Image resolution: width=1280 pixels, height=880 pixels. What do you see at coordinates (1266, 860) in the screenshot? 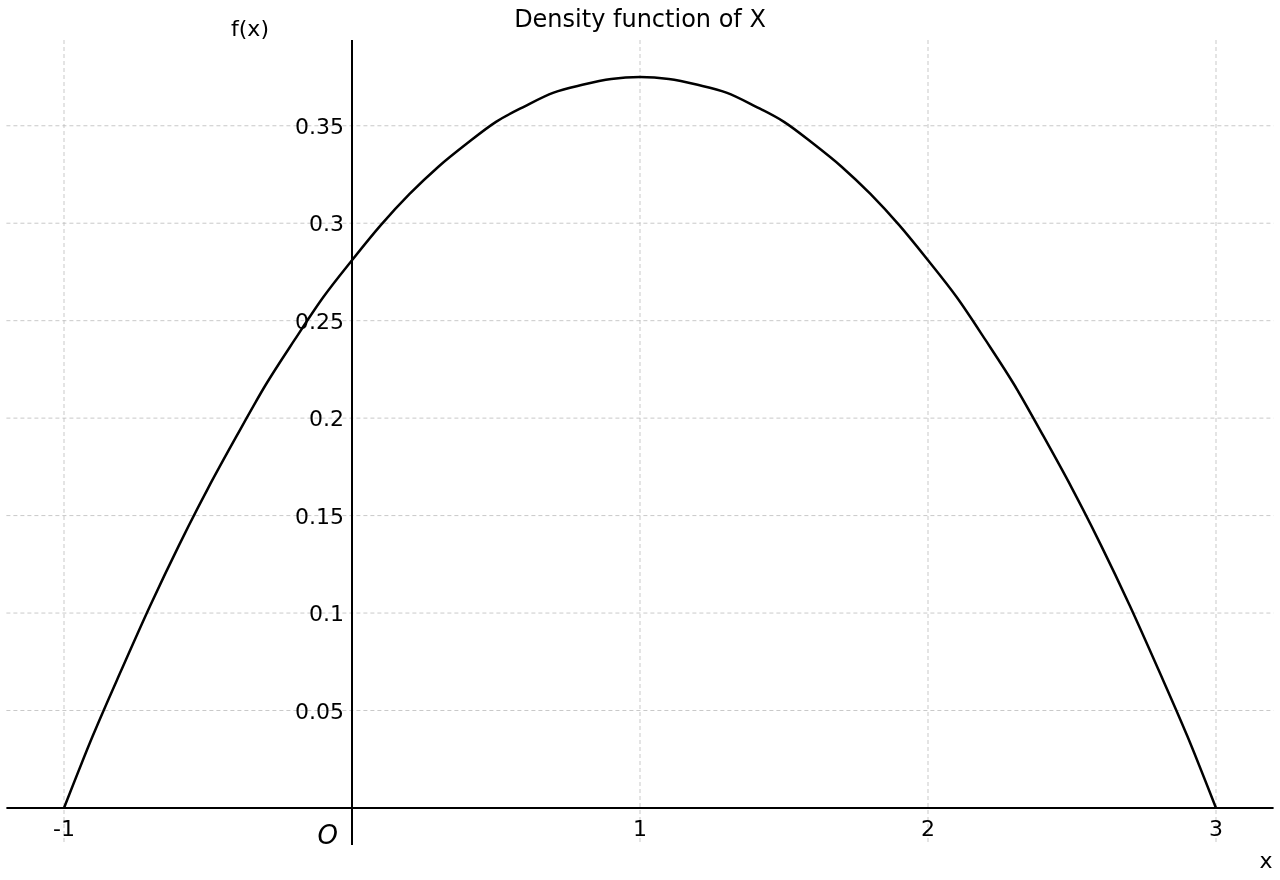
I see `x-axis-title: x` at bounding box center [1266, 860].